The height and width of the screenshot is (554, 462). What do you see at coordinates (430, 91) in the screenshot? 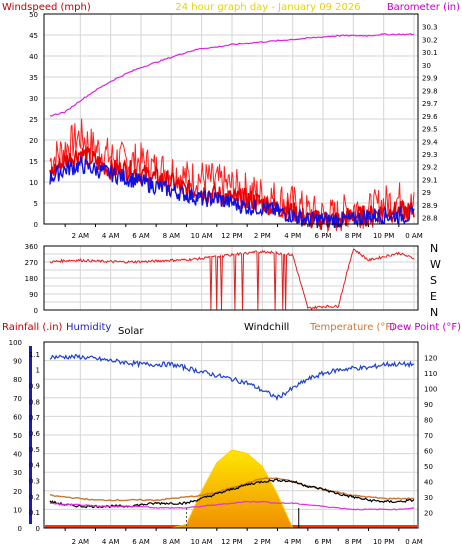
I see `barometer-tick-label: 29.8` at bounding box center [430, 91].